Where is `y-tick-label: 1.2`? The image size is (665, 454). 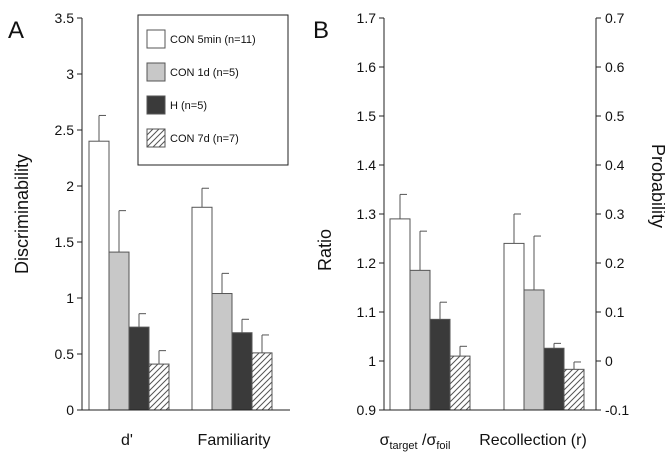 y-tick-label: 1.2 is located at coordinates (367, 263).